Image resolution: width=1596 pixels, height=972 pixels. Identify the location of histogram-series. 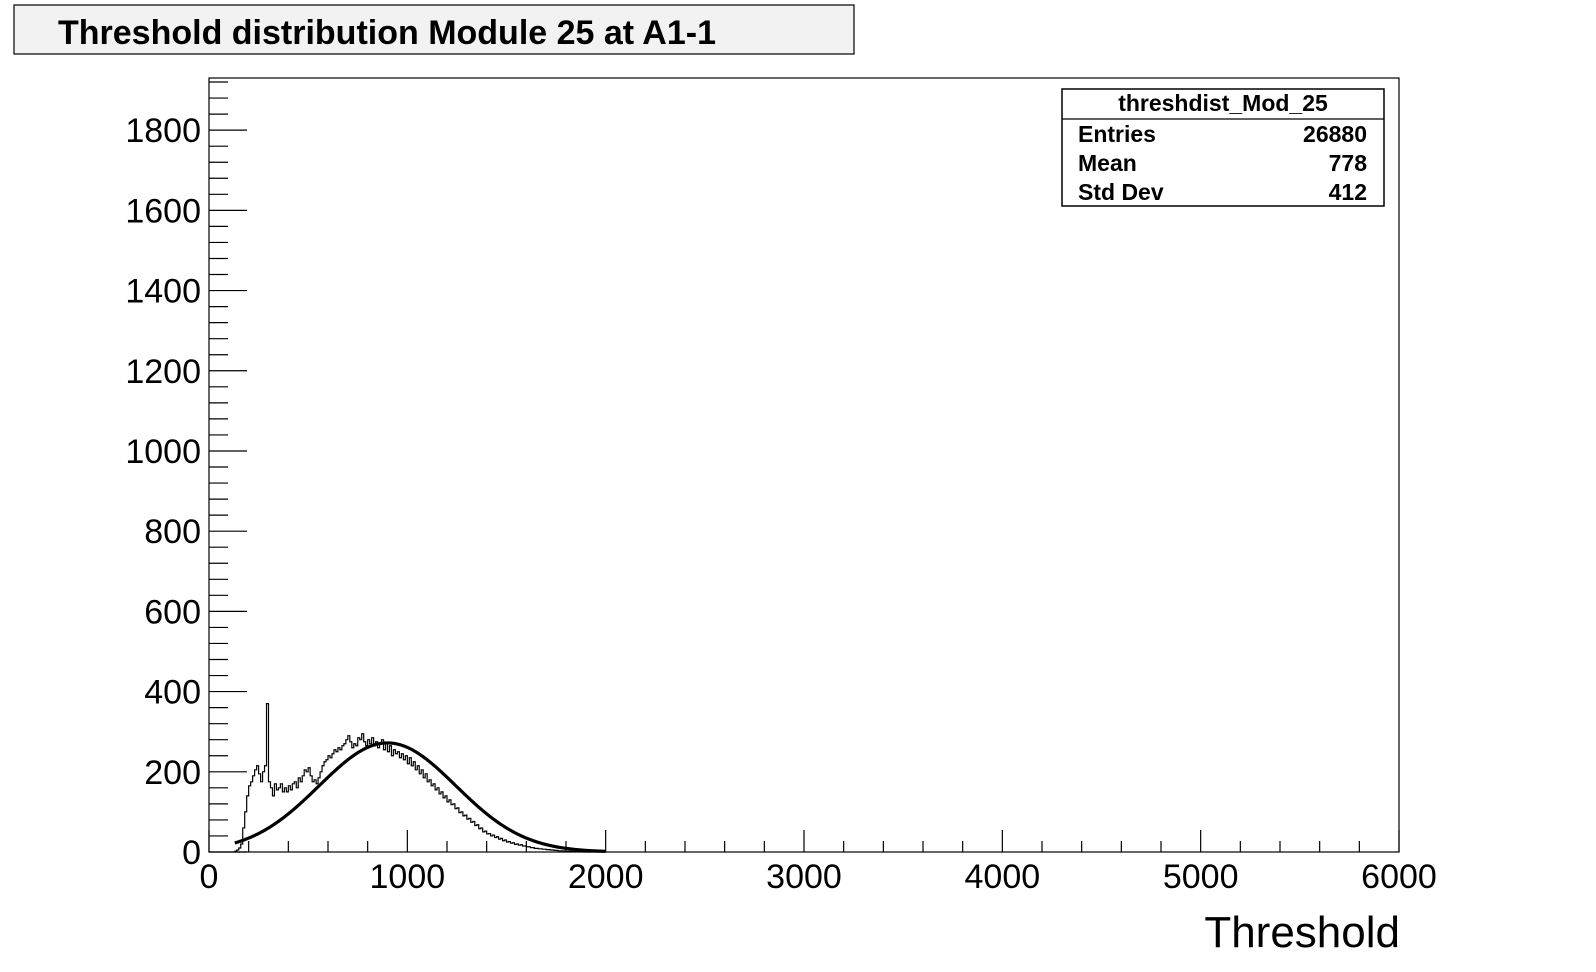
(420, 778).